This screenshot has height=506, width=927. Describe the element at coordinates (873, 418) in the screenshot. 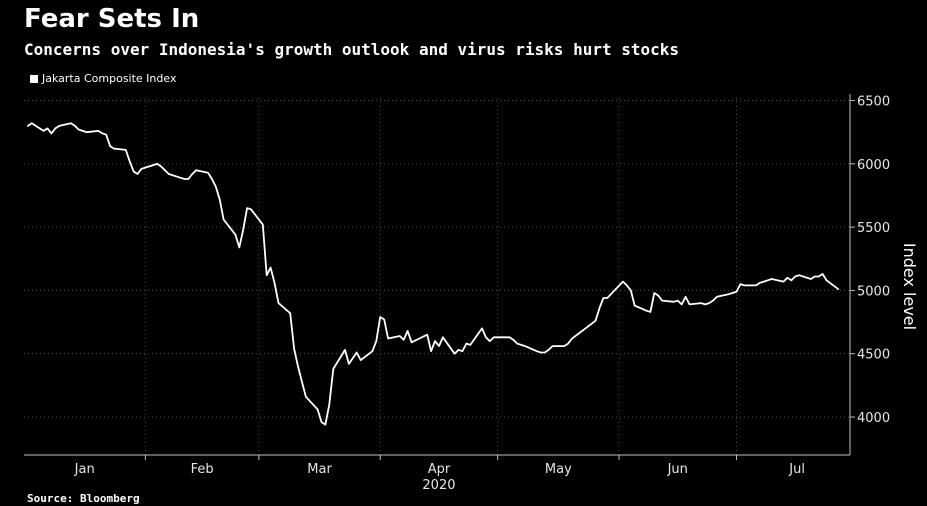

I see `y-tick-label: 4000` at that location.